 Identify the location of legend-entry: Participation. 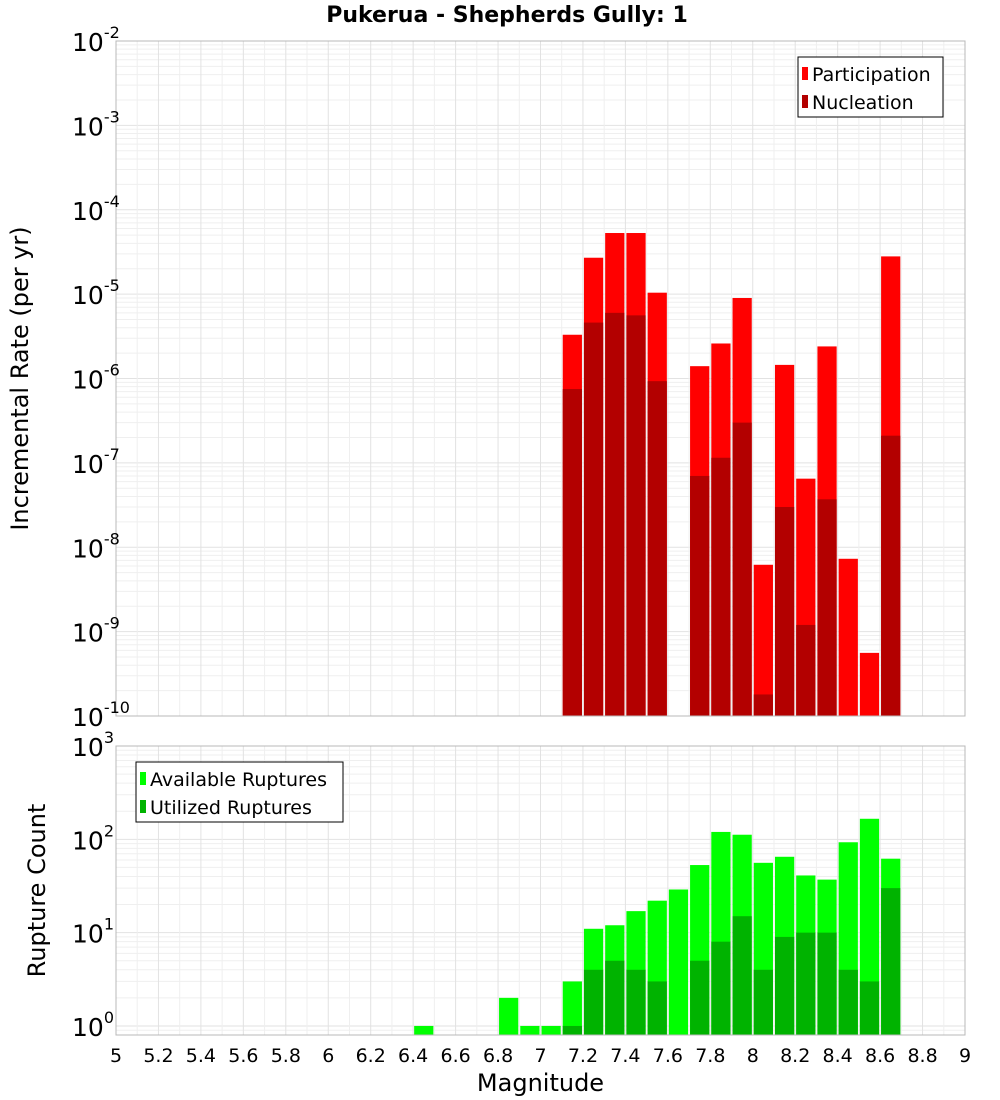
(866, 75).